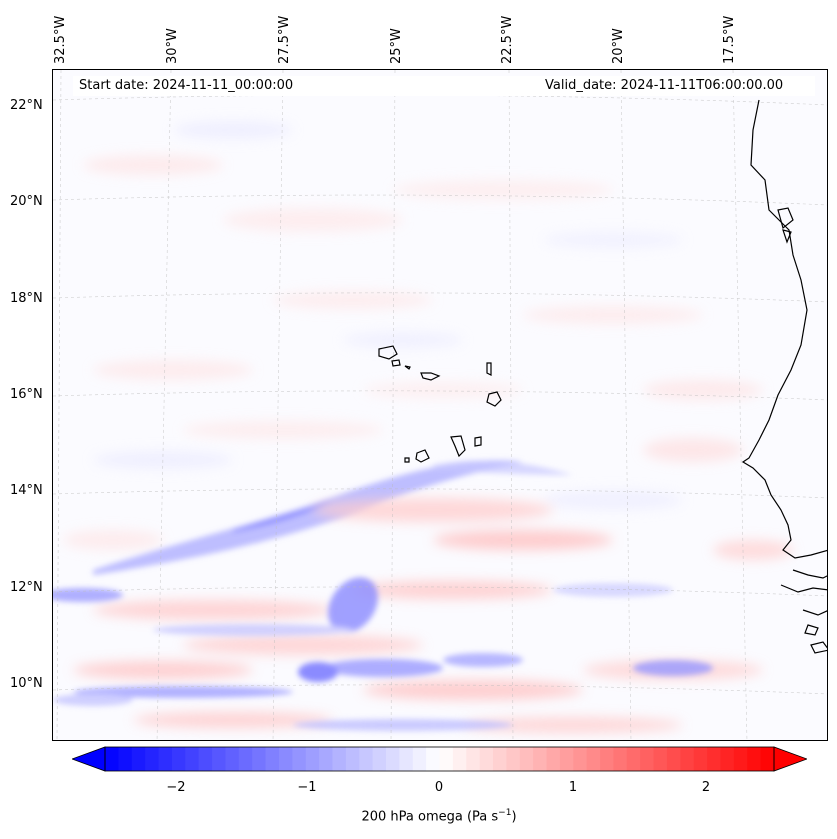  Describe the element at coordinates (664, 85) in the screenshot. I see `valid-date-label: Valid_date: 2024-11-11T06:00:00.00` at that location.